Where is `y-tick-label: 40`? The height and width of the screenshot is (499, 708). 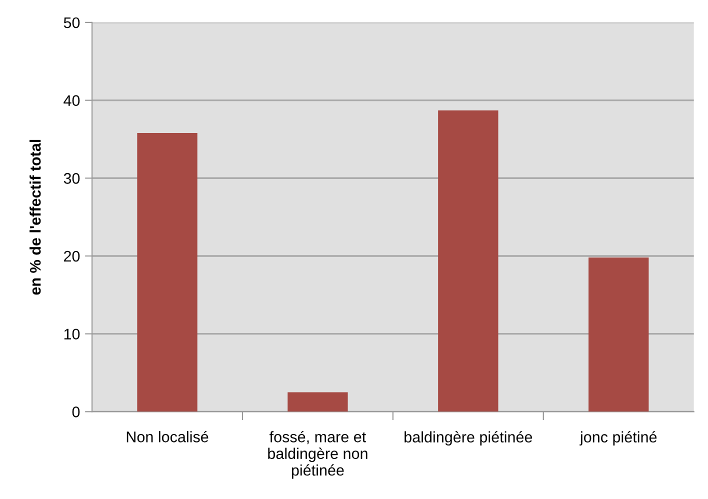
y-tick-label: 40 is located at coordinates (72, 100).